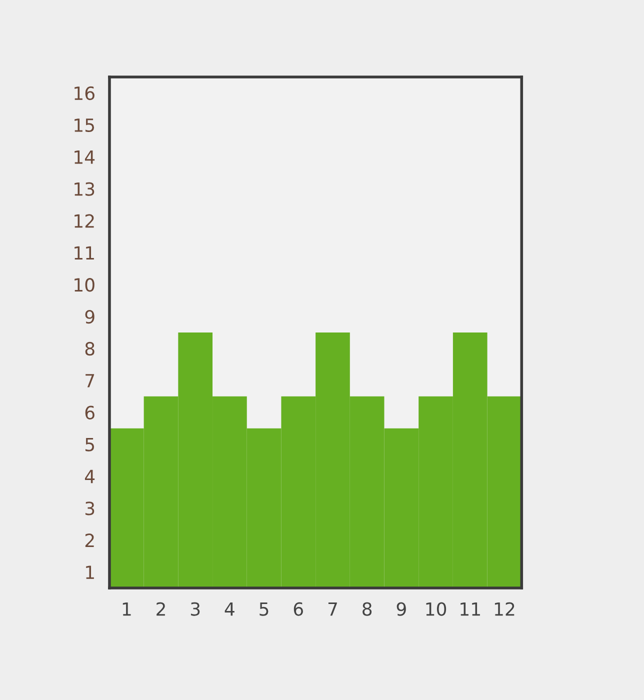 This screenshot has height=700, width=644. What do you see at coordinates (160, 609) in the screenshot?
I see `x-tick-label: 2` at bounding box center [160, 609].